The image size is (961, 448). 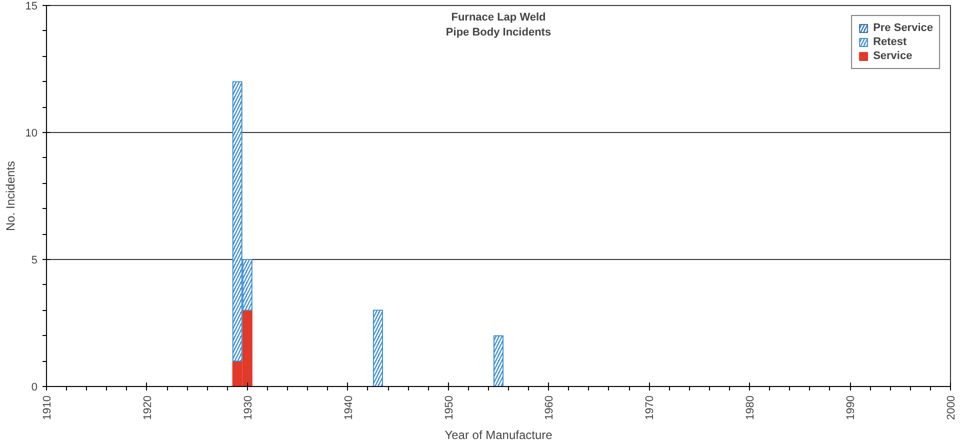 What do you see at coordinates (851, 407) in the screenshot?
I see `x-tick-label: 1990` at bounding box center [851, 407].